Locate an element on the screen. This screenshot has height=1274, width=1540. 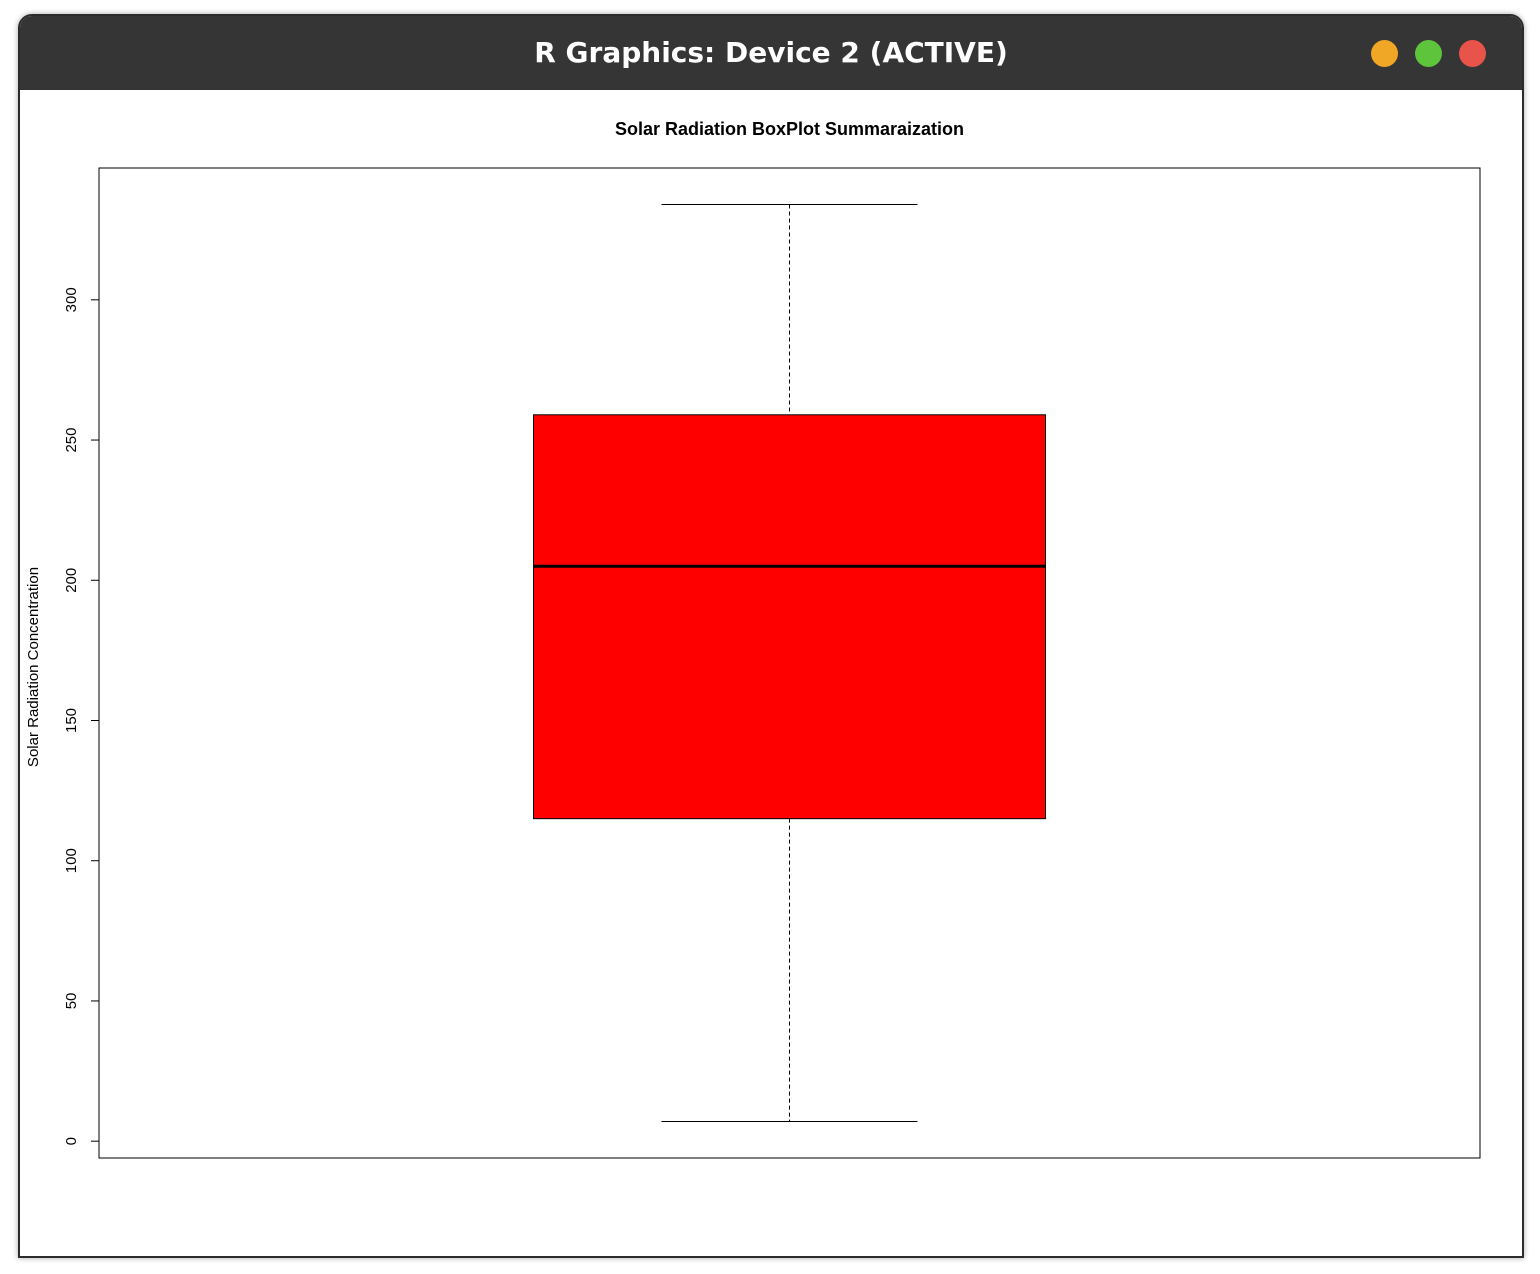
window-title: R Graphics: Device 2 (ACTIVE) is located at coordinates (771, 52).